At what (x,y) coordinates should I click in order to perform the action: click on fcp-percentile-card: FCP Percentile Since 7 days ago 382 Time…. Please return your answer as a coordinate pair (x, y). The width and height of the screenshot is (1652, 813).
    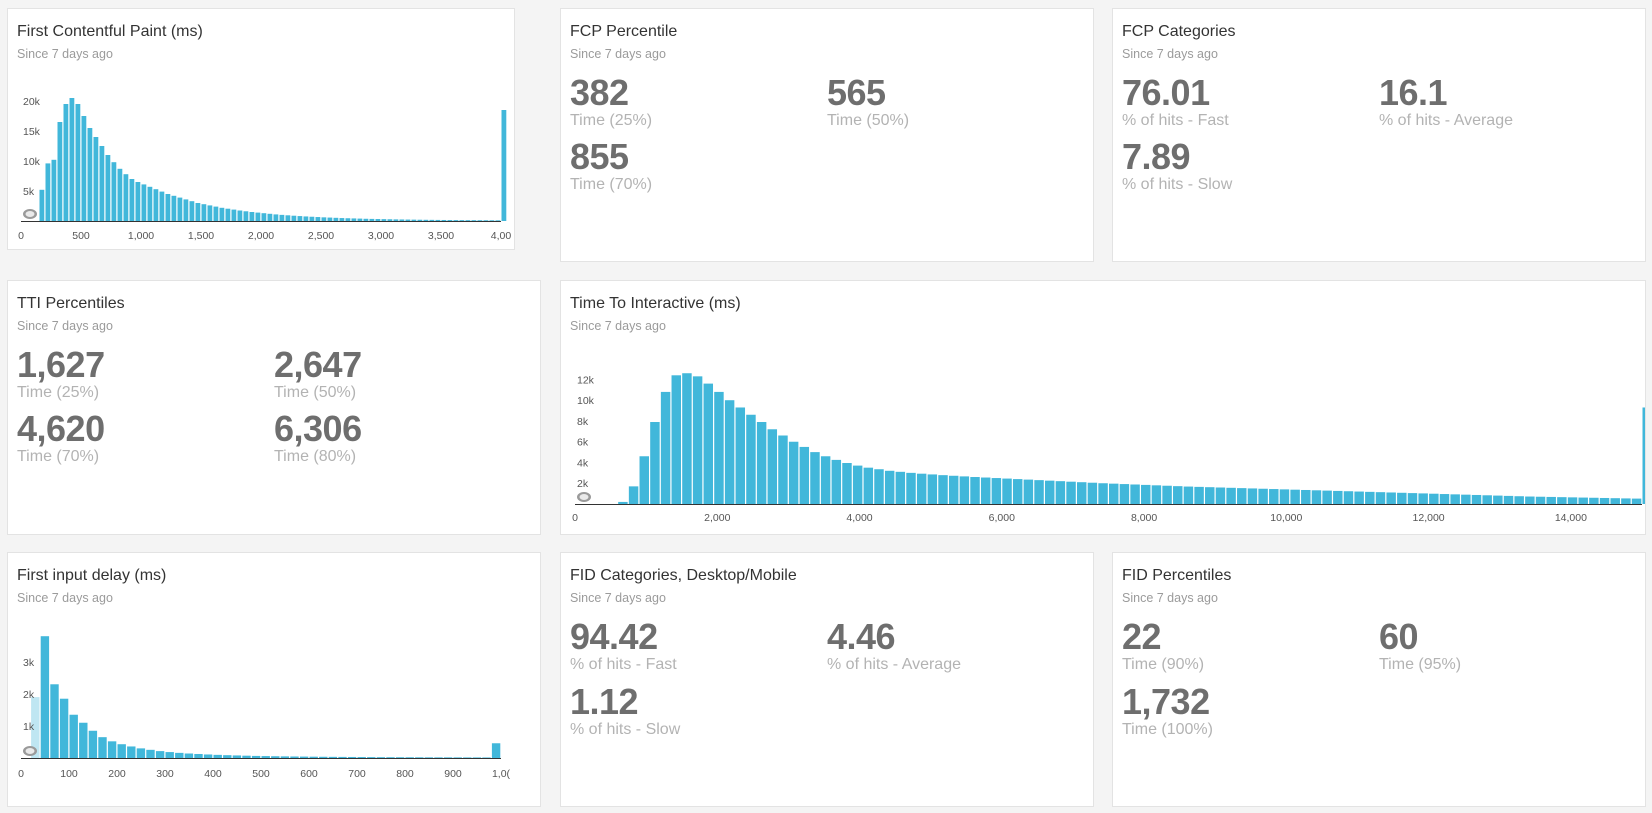
    Looking at the image, I should click on (827, 135).